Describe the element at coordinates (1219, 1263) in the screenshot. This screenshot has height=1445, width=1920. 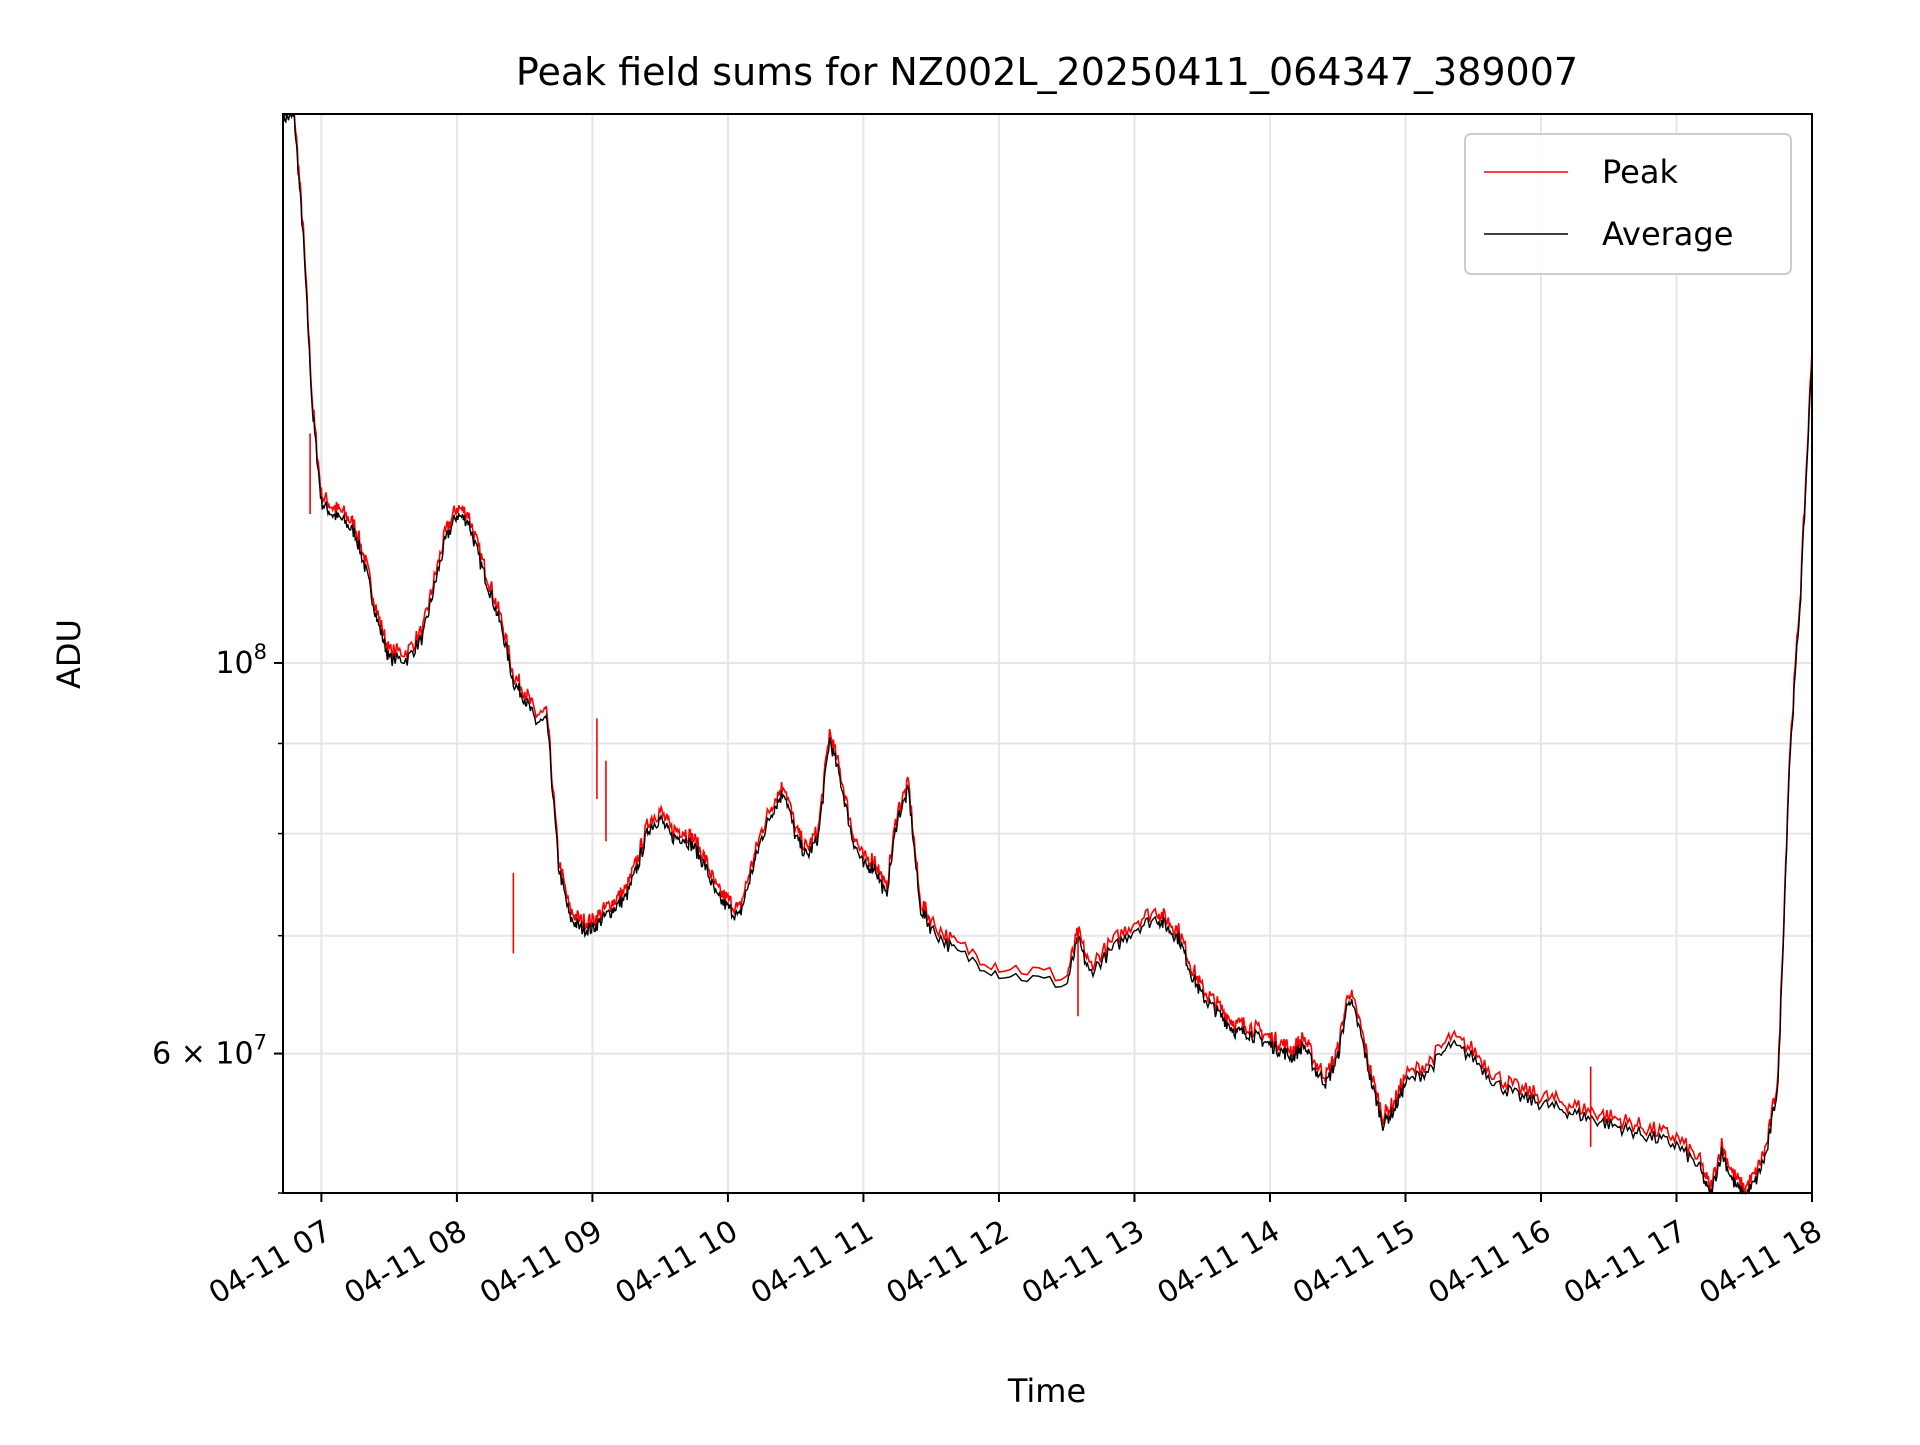
I see `x-tick-label: 04-11 14` at that location.